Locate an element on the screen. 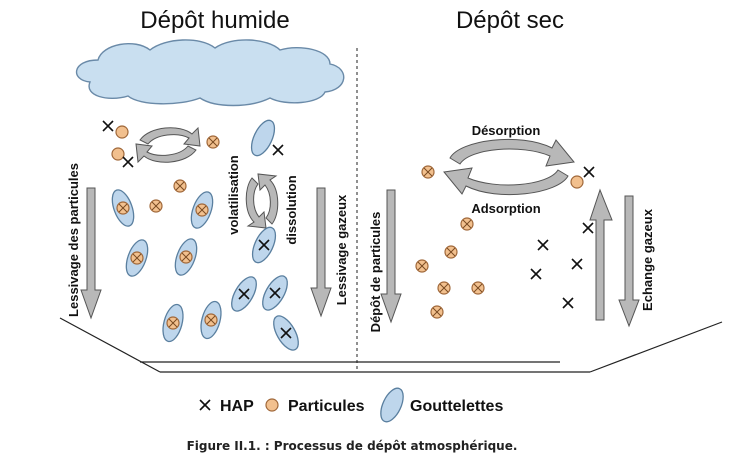 This screenshot has height=465, width=744. hap-legend-icon is located at coordinates (205, 405).